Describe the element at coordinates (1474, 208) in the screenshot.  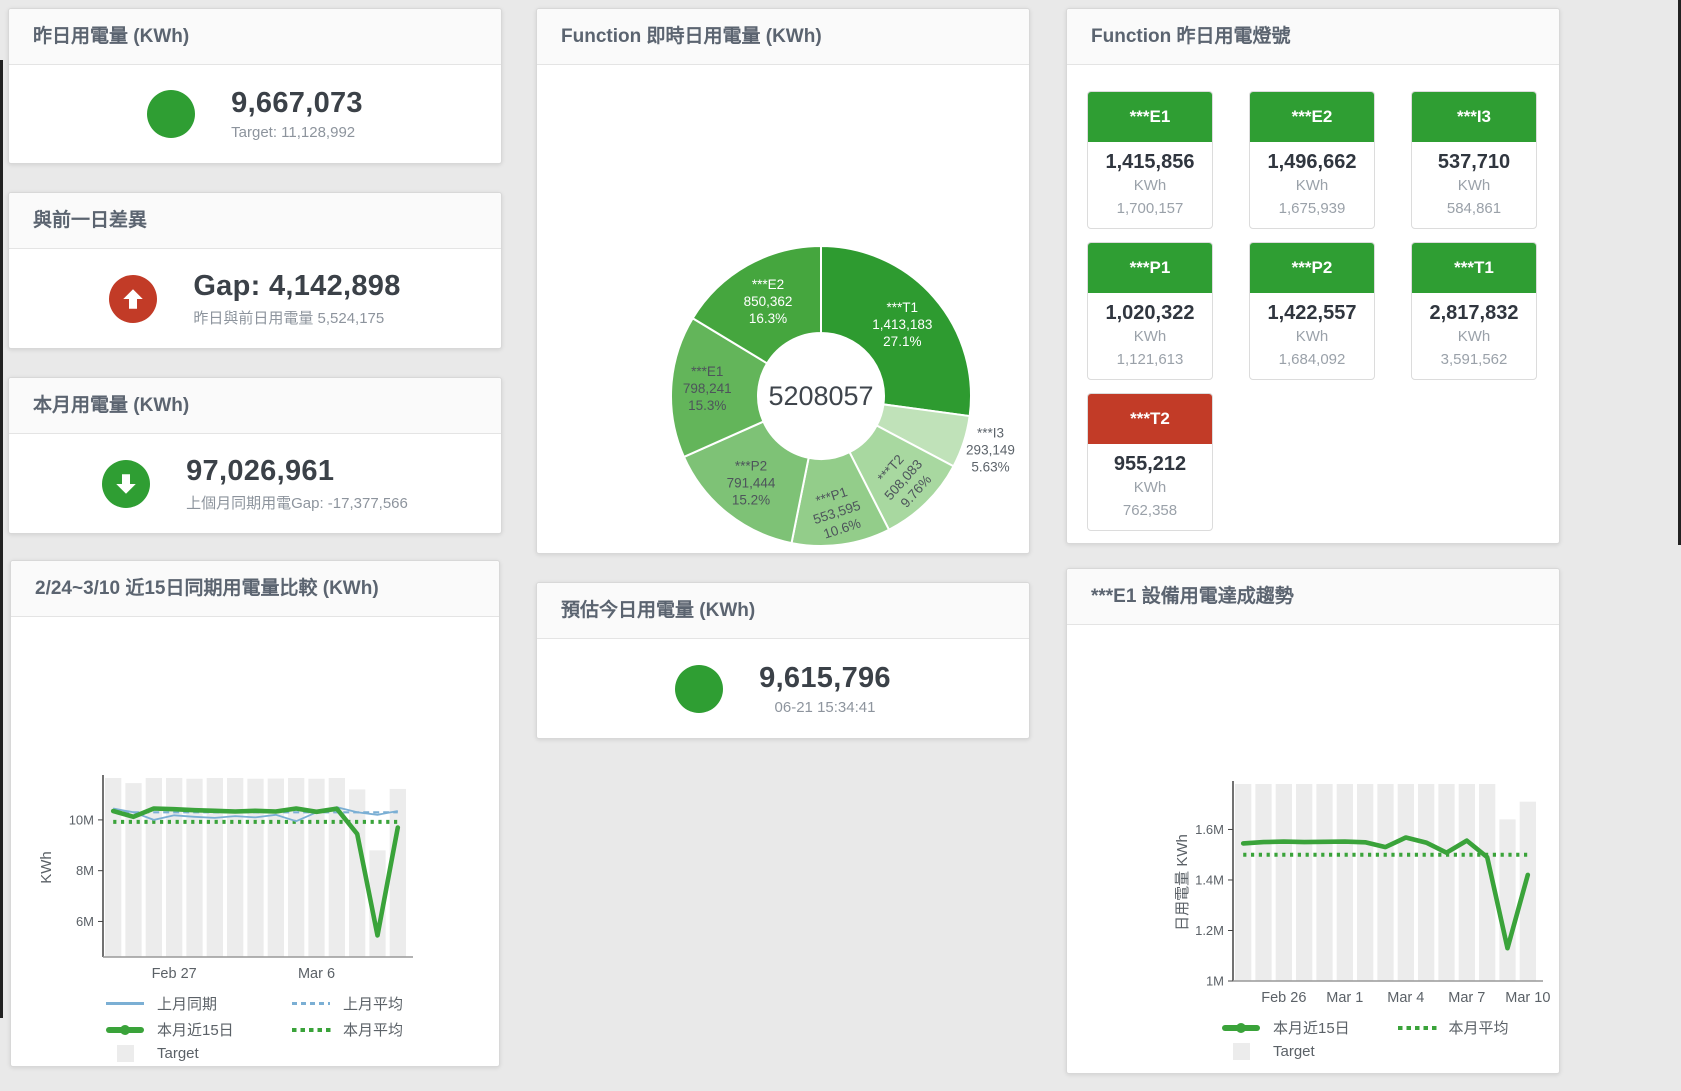
I see `tile-target: 584,861` at that location.